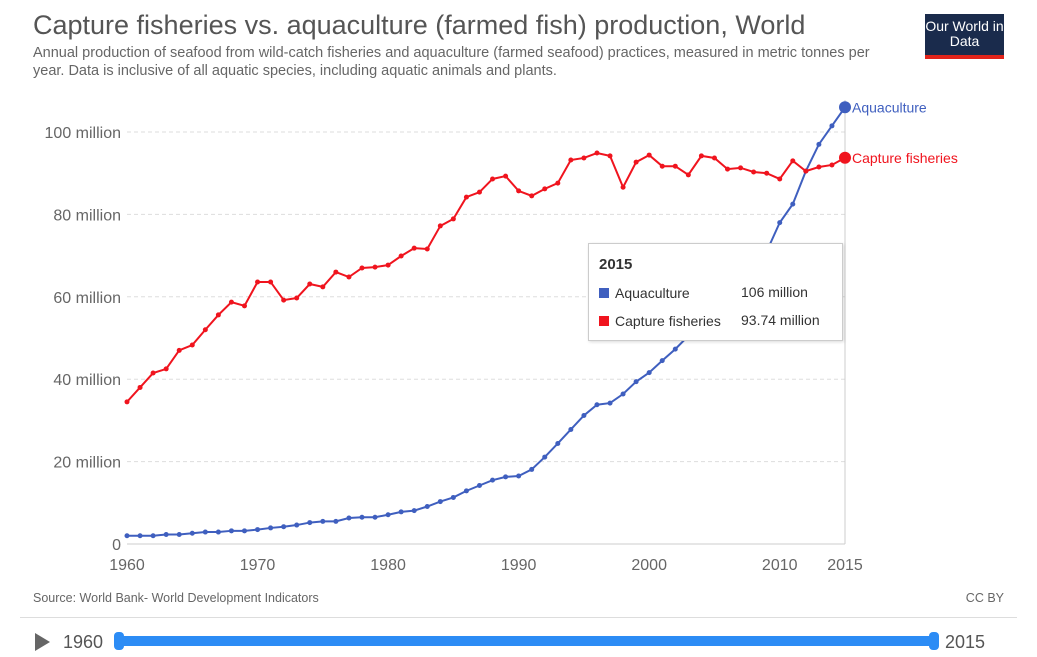 The height and width of the screenshot is (657, 1037). I want to click on owid-logo: Our World in Data, so click(964, 36).